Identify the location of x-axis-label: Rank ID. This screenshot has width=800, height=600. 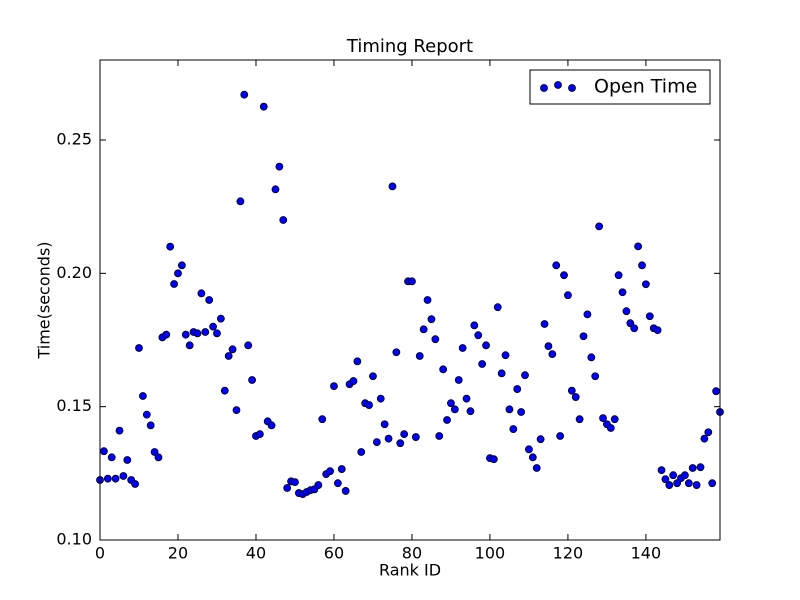
(410, 570).